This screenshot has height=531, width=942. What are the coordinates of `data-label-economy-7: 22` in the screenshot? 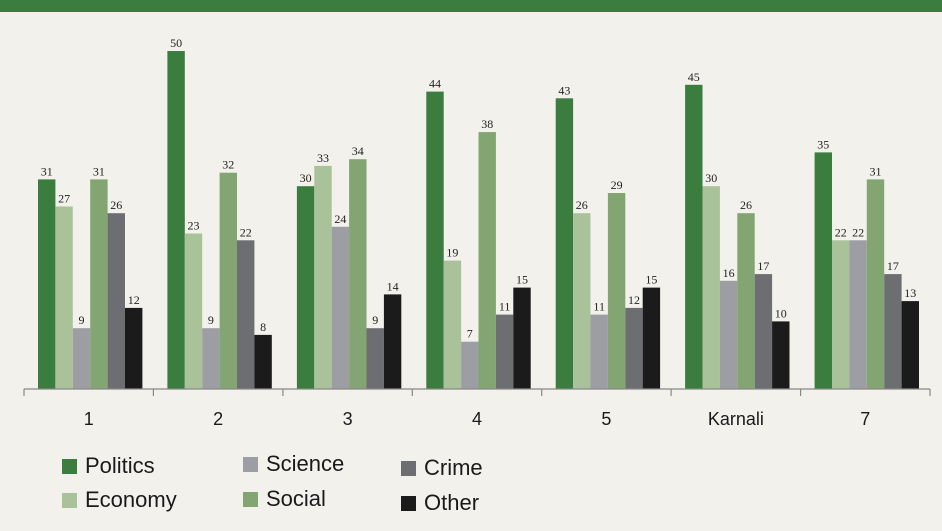 It's located at (841, 232).